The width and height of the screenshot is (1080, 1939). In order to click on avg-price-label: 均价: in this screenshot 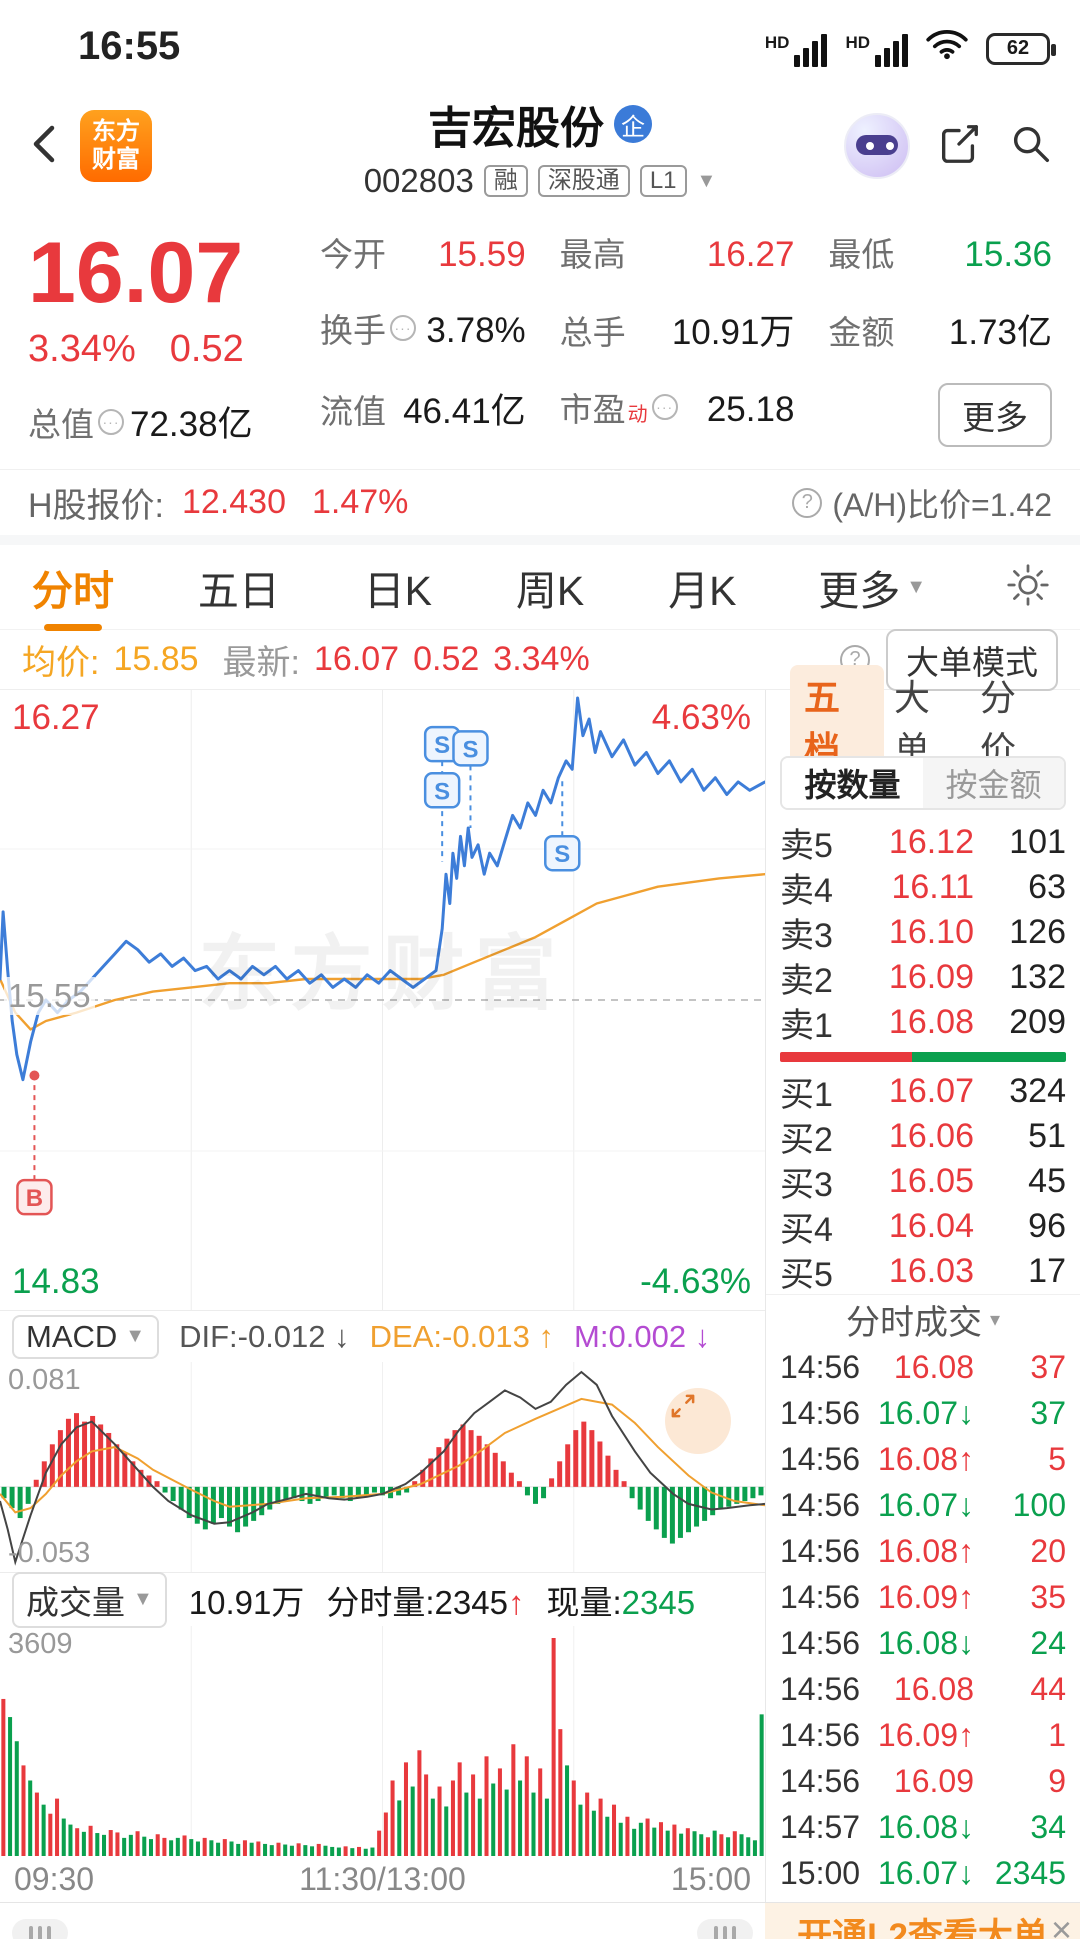, I will do `click(61, 663)`.